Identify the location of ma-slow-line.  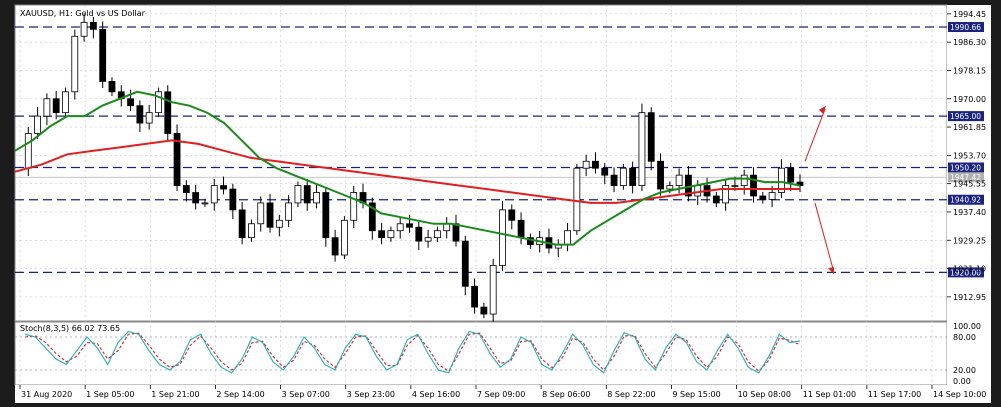
(407, 171).